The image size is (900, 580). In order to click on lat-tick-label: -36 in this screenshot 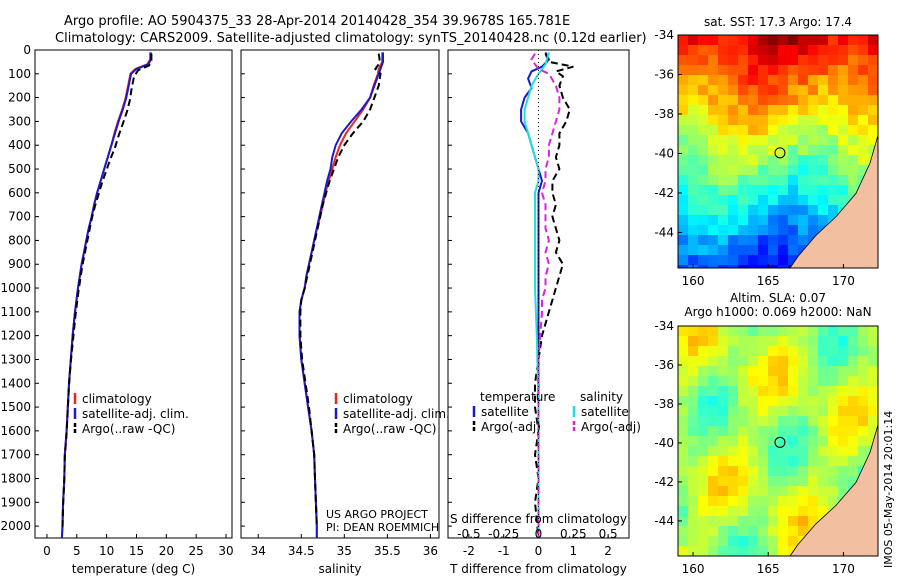, I will do `click(664, 365)`.